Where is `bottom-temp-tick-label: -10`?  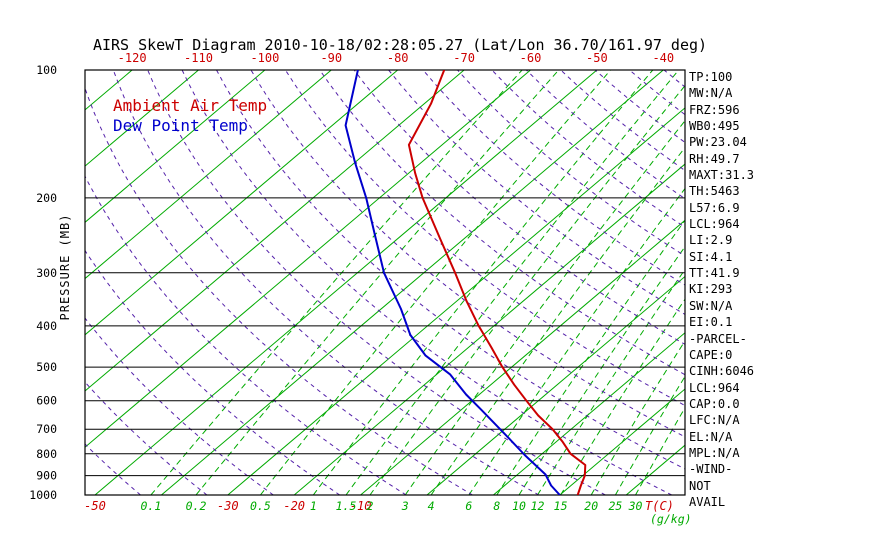 bottom-temp-tick-label: -10 is located at coordinates (361, 506).